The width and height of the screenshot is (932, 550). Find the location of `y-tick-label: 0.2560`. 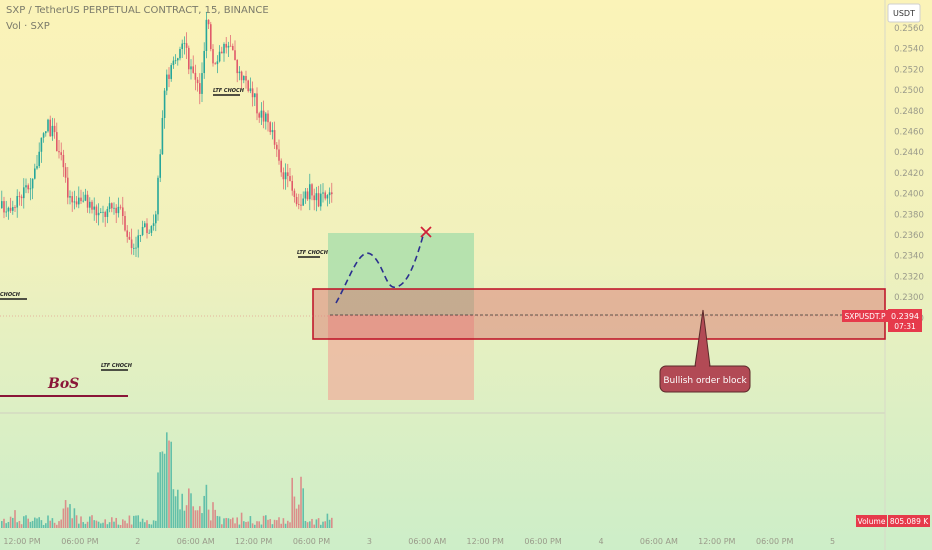

y-tick-label: 0.2560 is located at coordinates (909, 29).